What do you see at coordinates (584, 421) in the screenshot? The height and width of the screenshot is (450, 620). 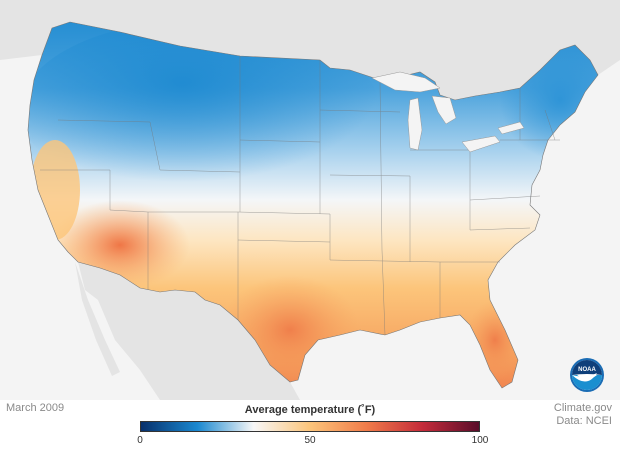 I see `credit-data: Data: NCEI` at bounding box center [584, 421].